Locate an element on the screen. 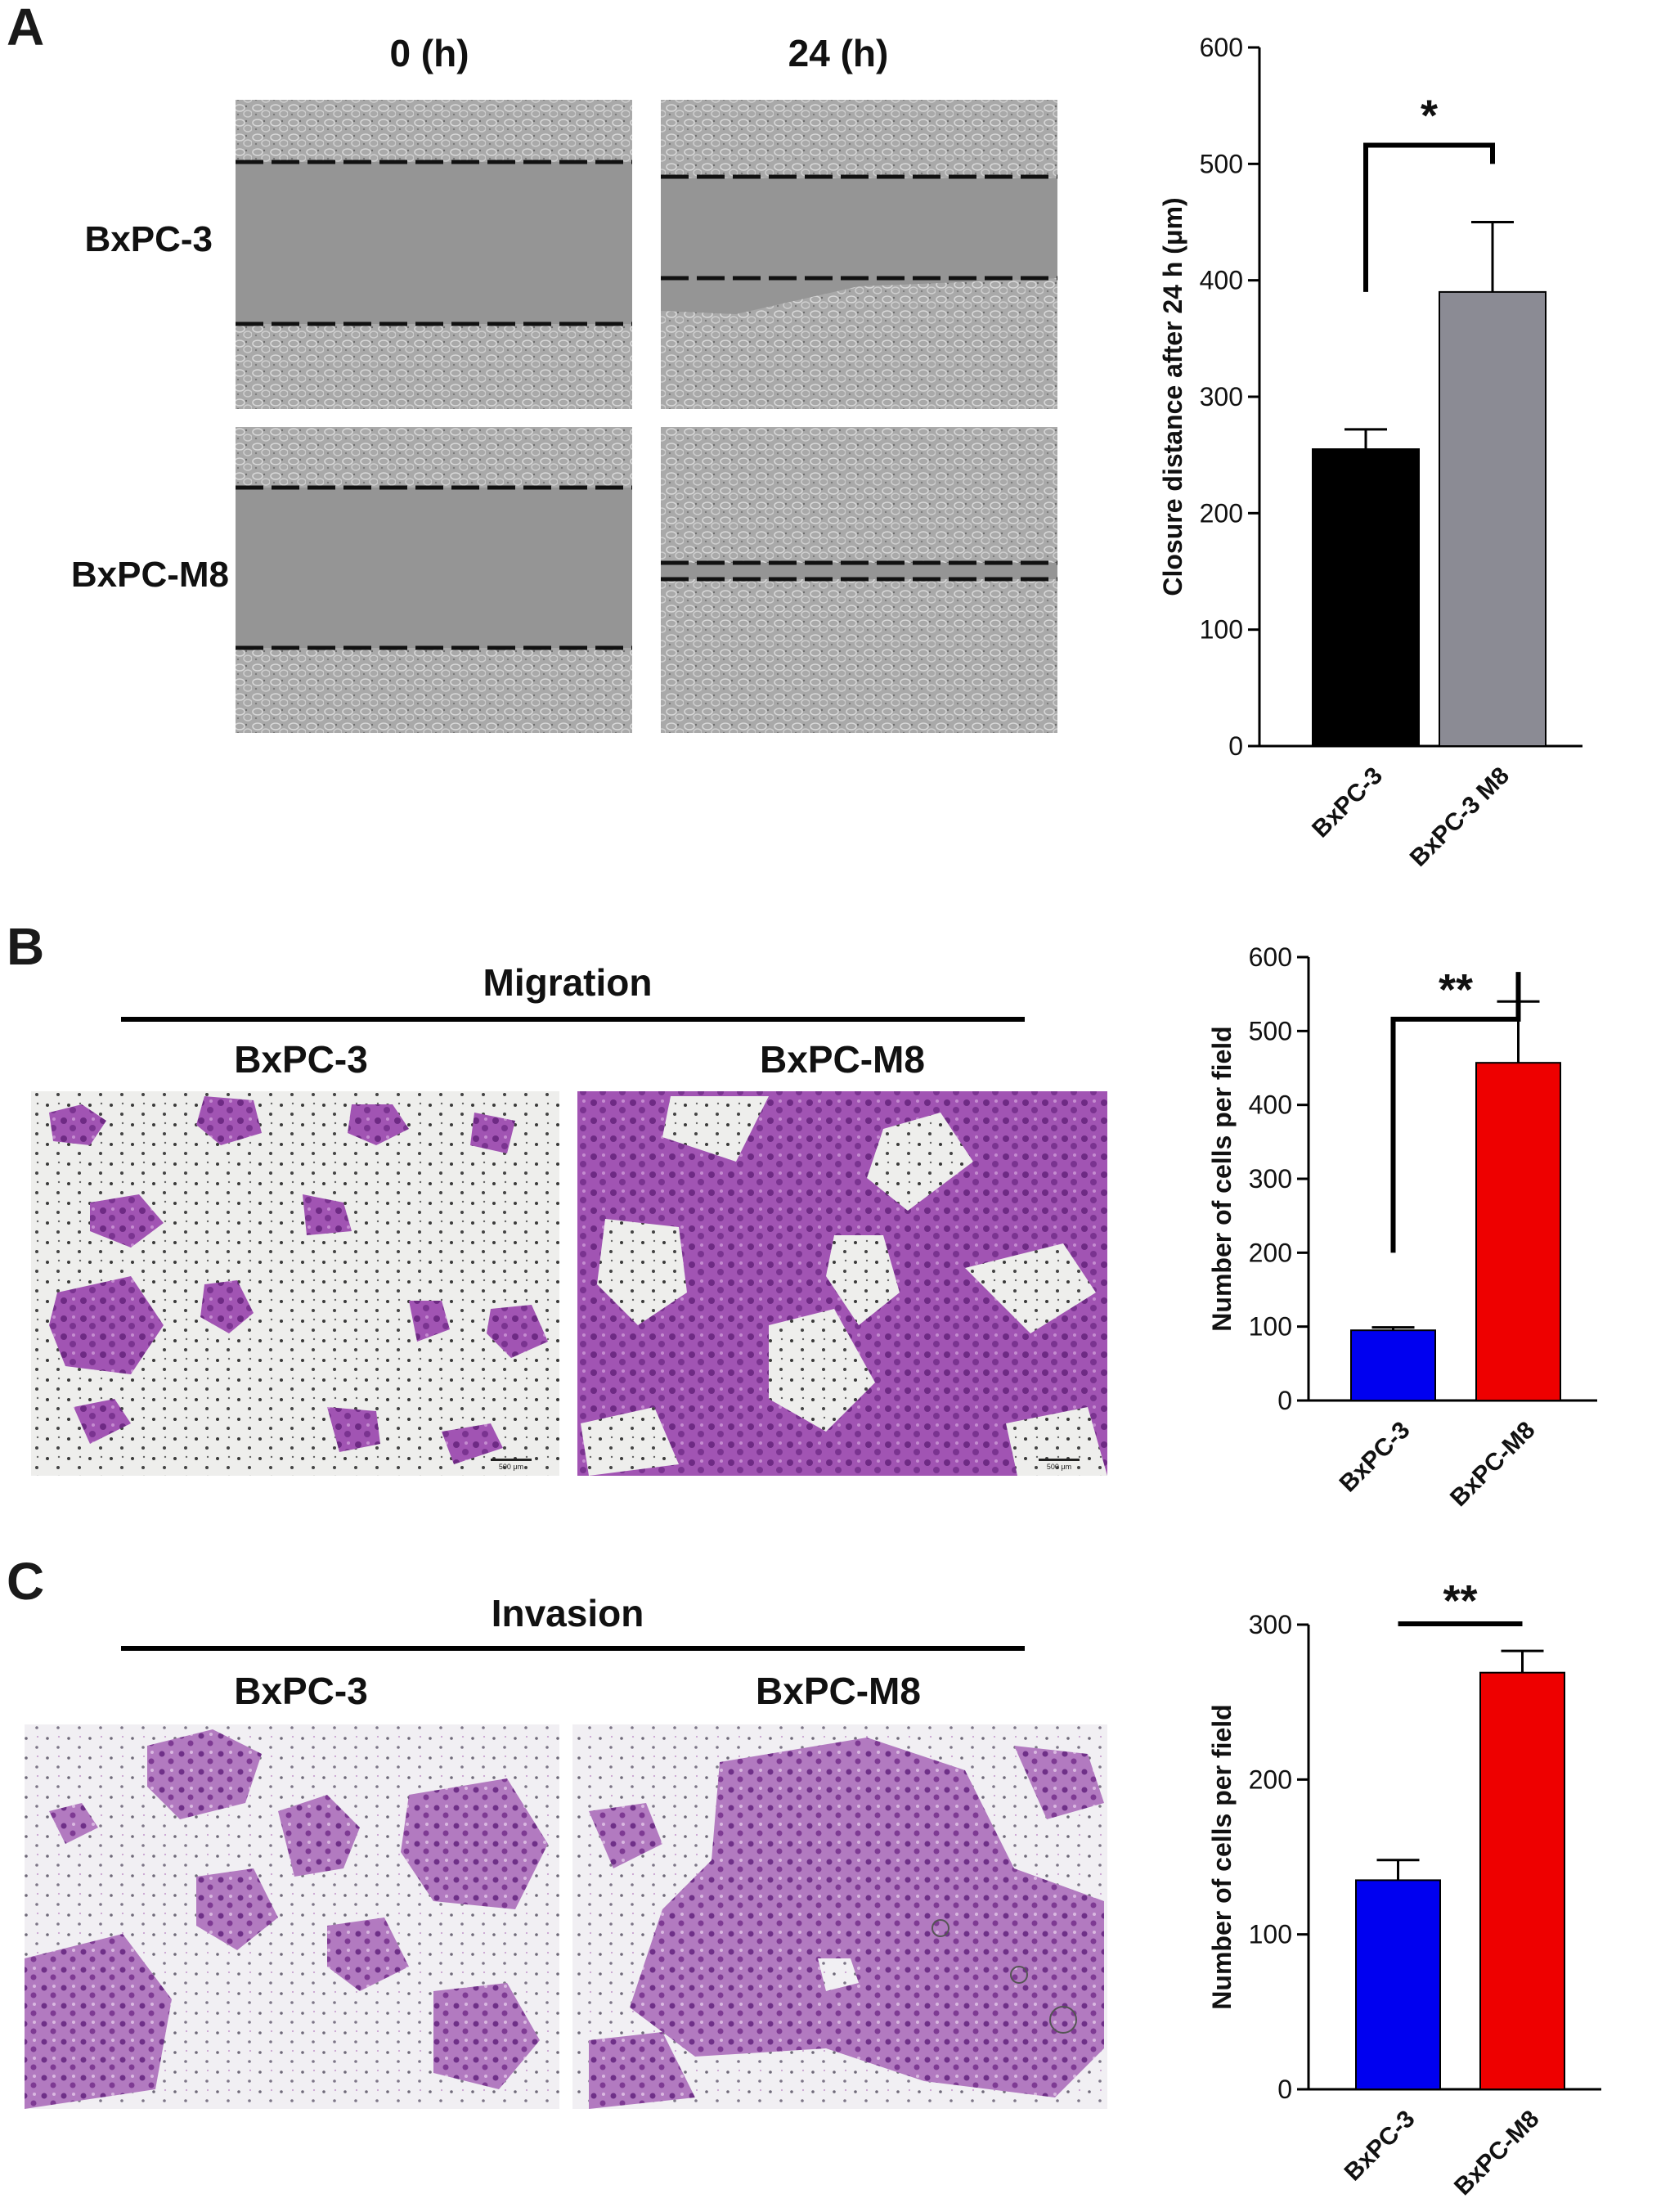 The width and height of the screenshot is (1661, 2212). micrograph-24h-bxpcm8 is located at coordinates (859, 580).